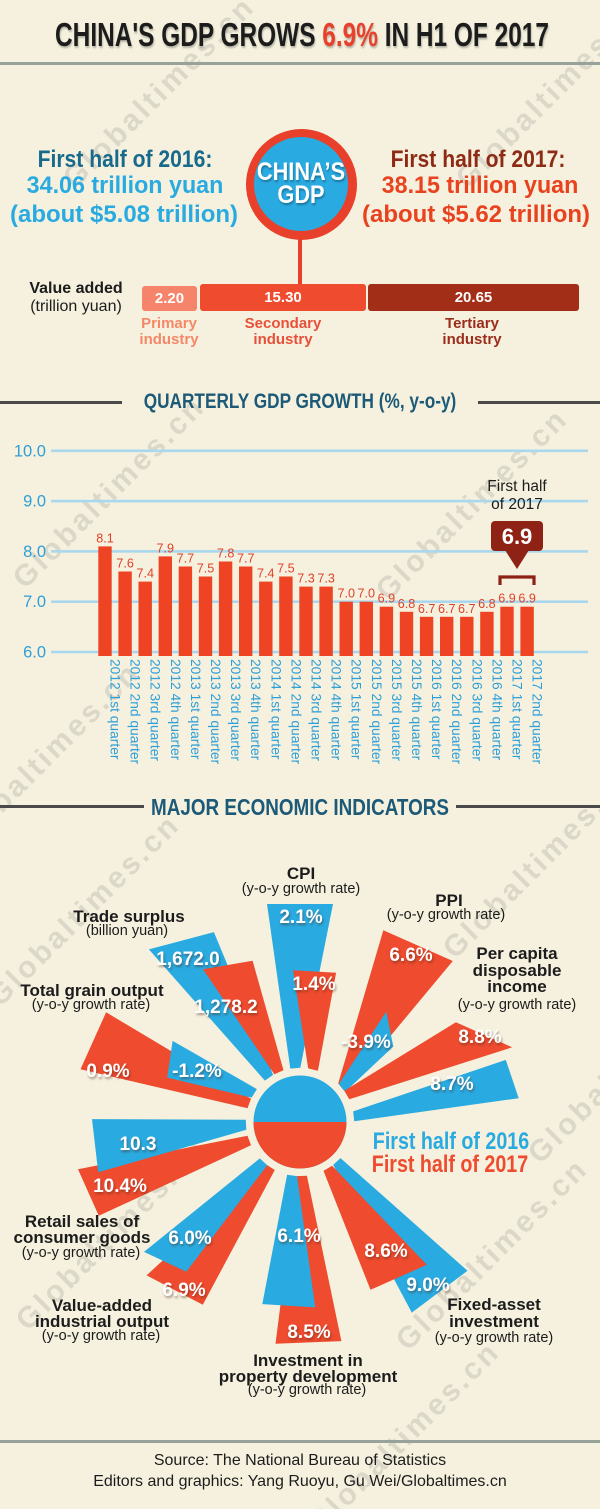 Image resolution: width=600 pixels, height=1509 pixels. What do you see at coordinates (215, 711) in the screenshot?
I see `svg-text: 2013 2nd quarter` at bounding box center [215, 711].